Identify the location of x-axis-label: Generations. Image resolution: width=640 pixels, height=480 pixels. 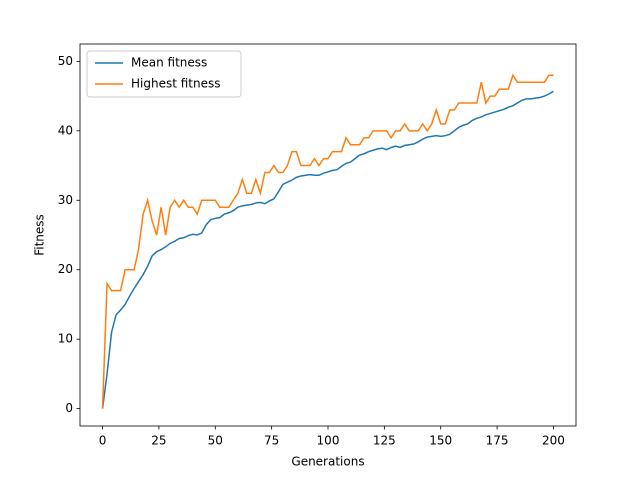
(327, 462).